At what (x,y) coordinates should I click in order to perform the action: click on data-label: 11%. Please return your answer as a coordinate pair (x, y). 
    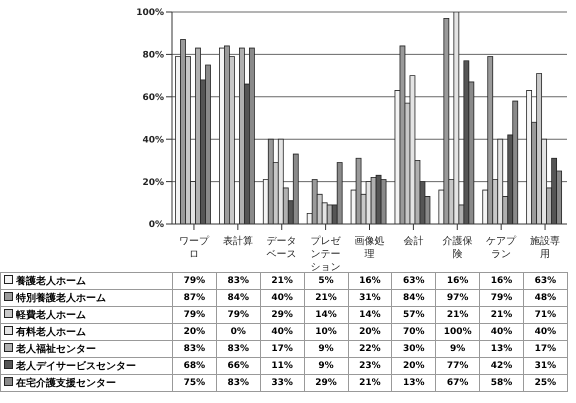
    Looking at the image, I should click on (282, 366).